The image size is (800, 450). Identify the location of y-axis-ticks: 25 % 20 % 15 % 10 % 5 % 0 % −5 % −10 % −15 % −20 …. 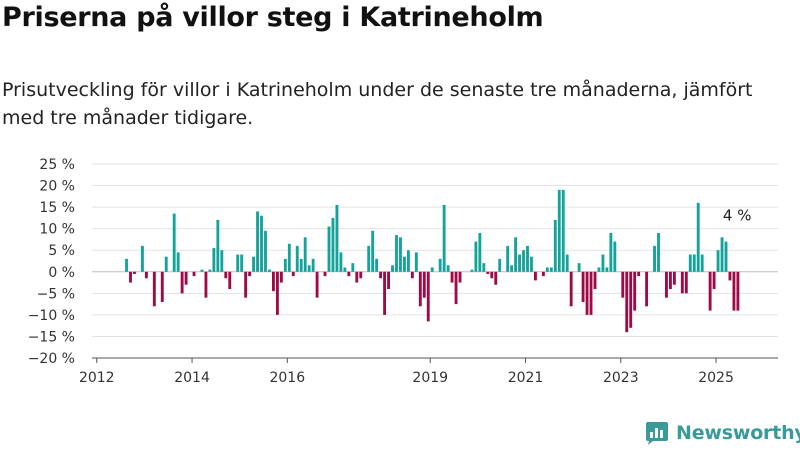
(51, 262).